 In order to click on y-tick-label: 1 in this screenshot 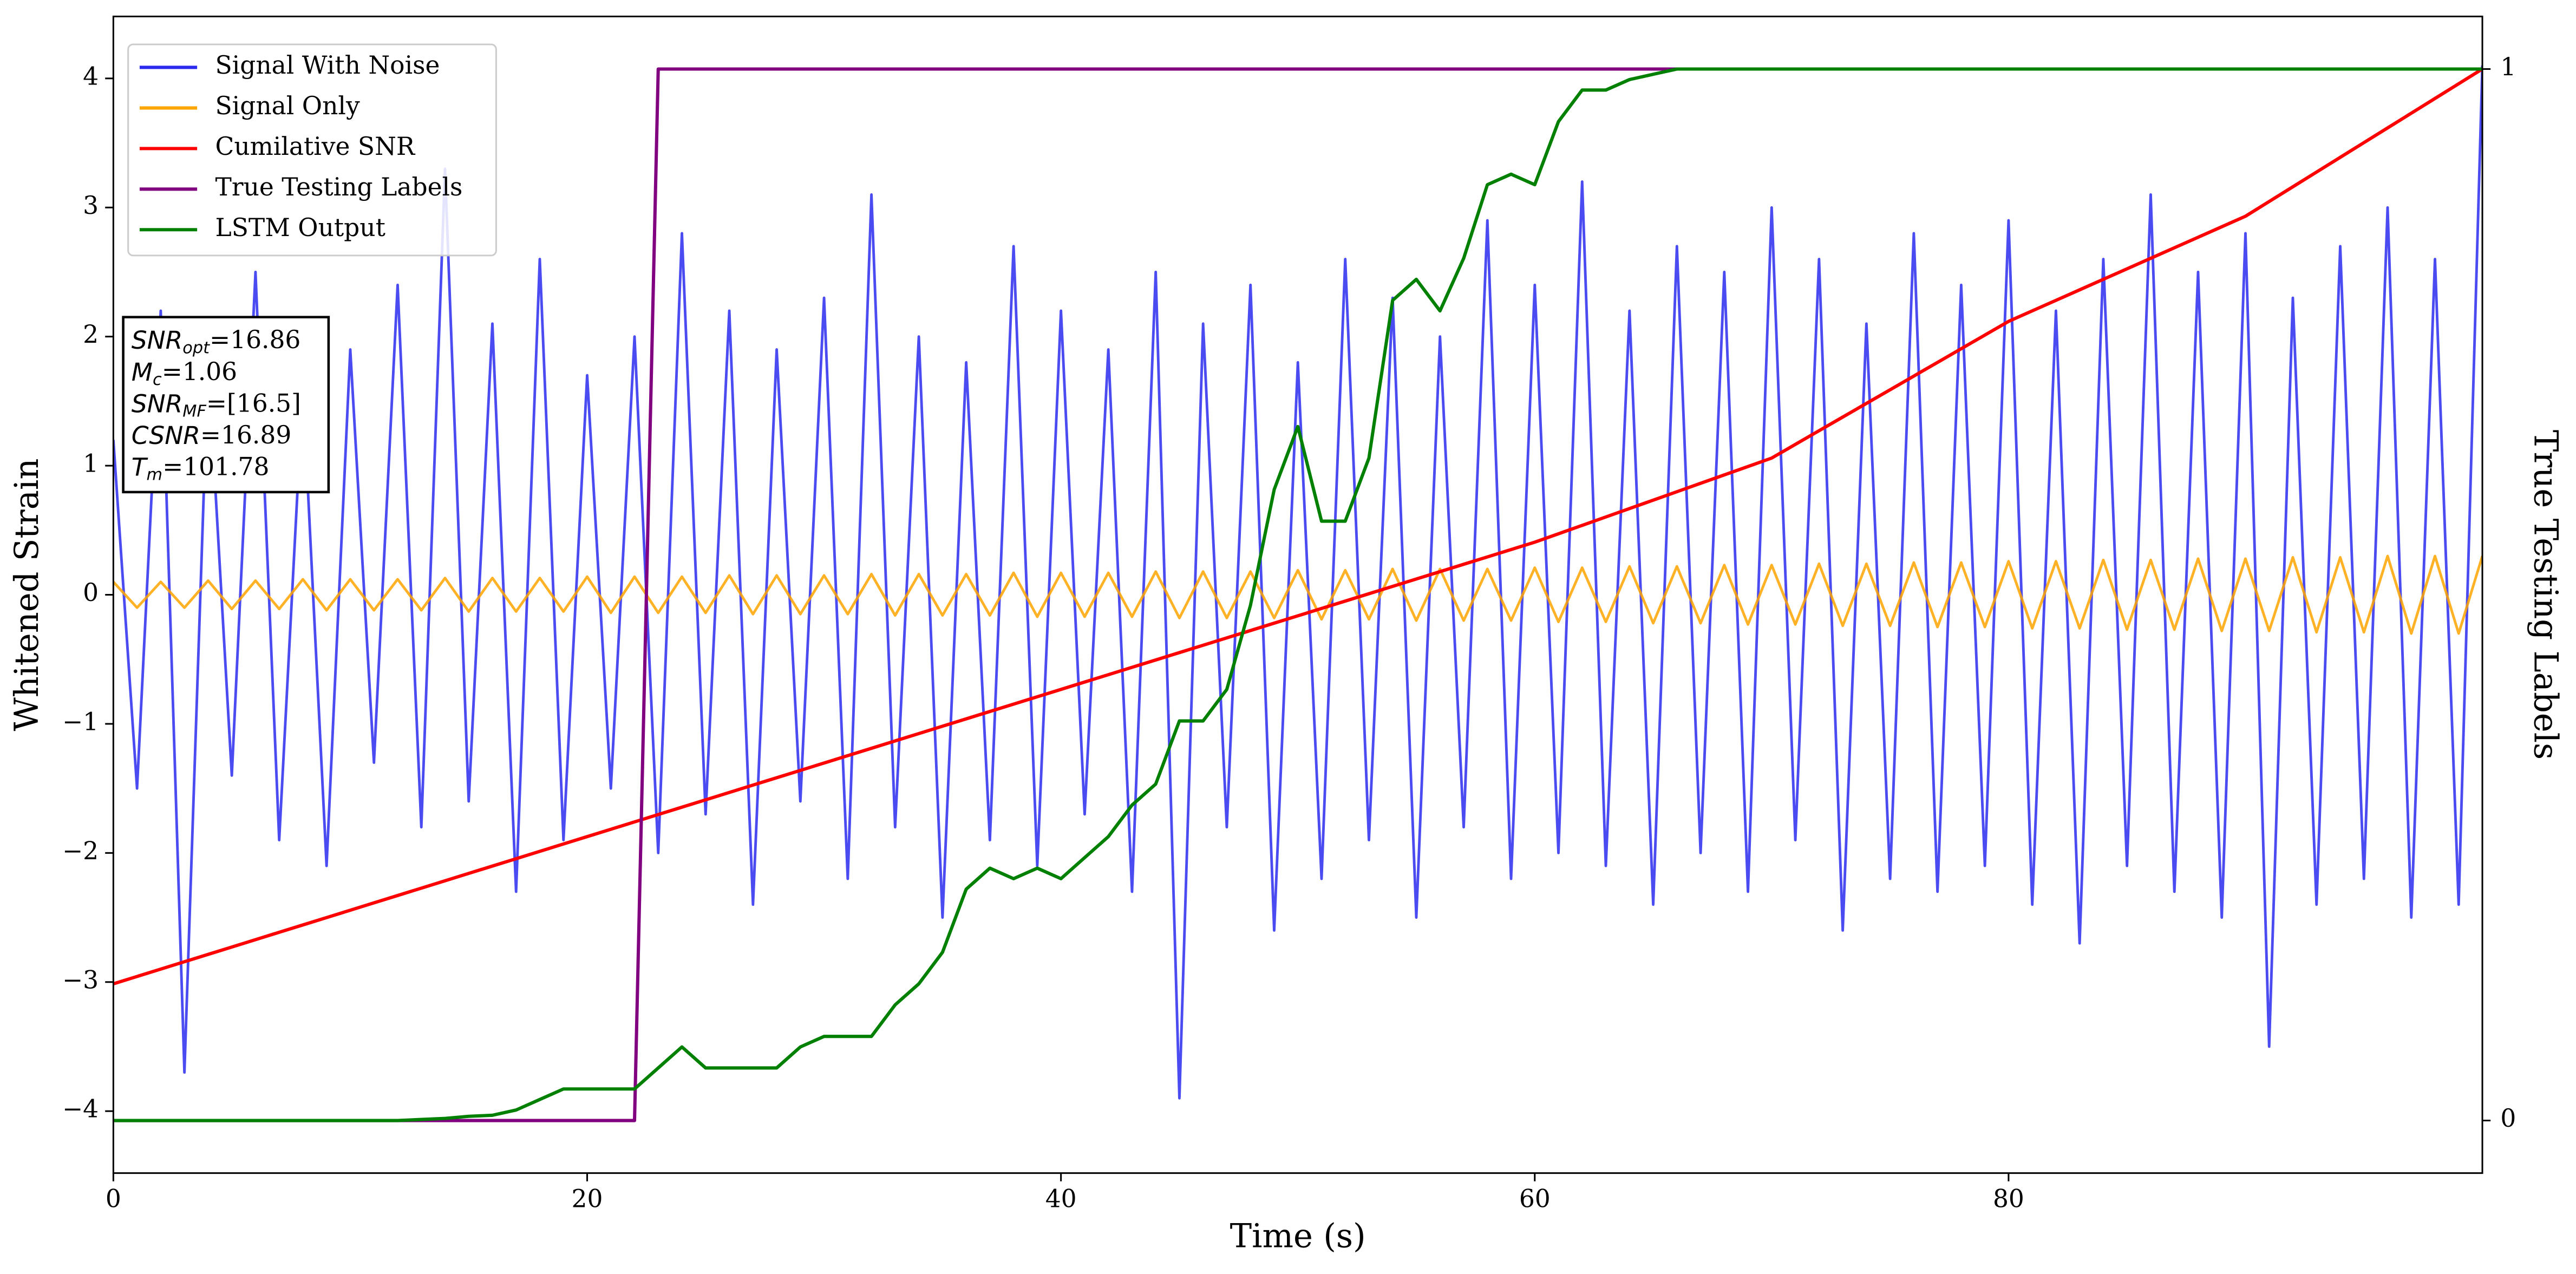, I will do `click(91, 463)`.